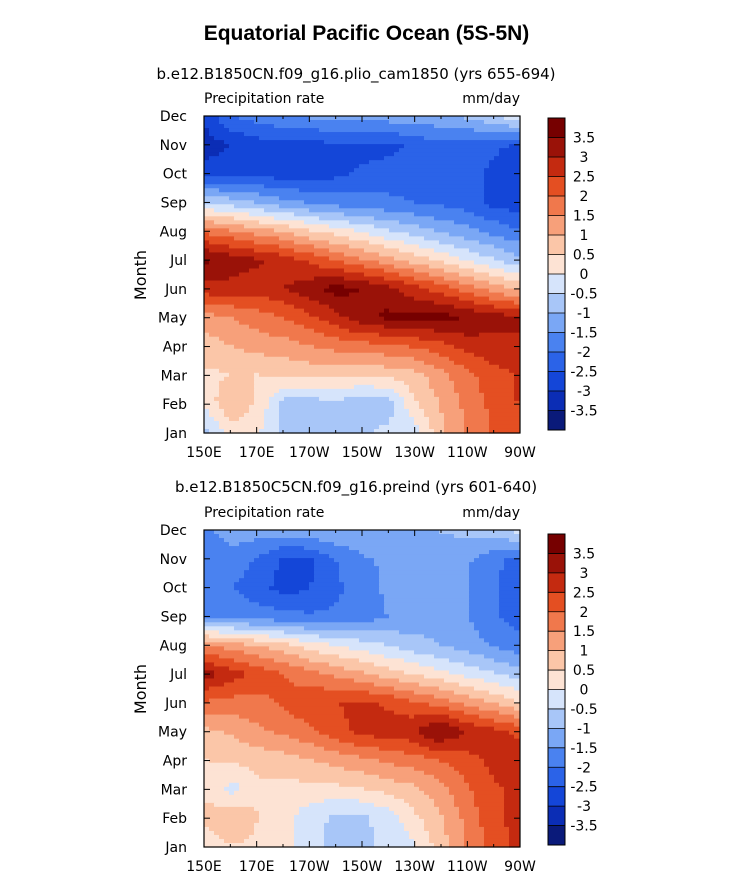 This screenshot has width=733, height=890. Describe the element at coordinates (584, 197) in the screenshot. I see `colorbar-label: 2` at that location.